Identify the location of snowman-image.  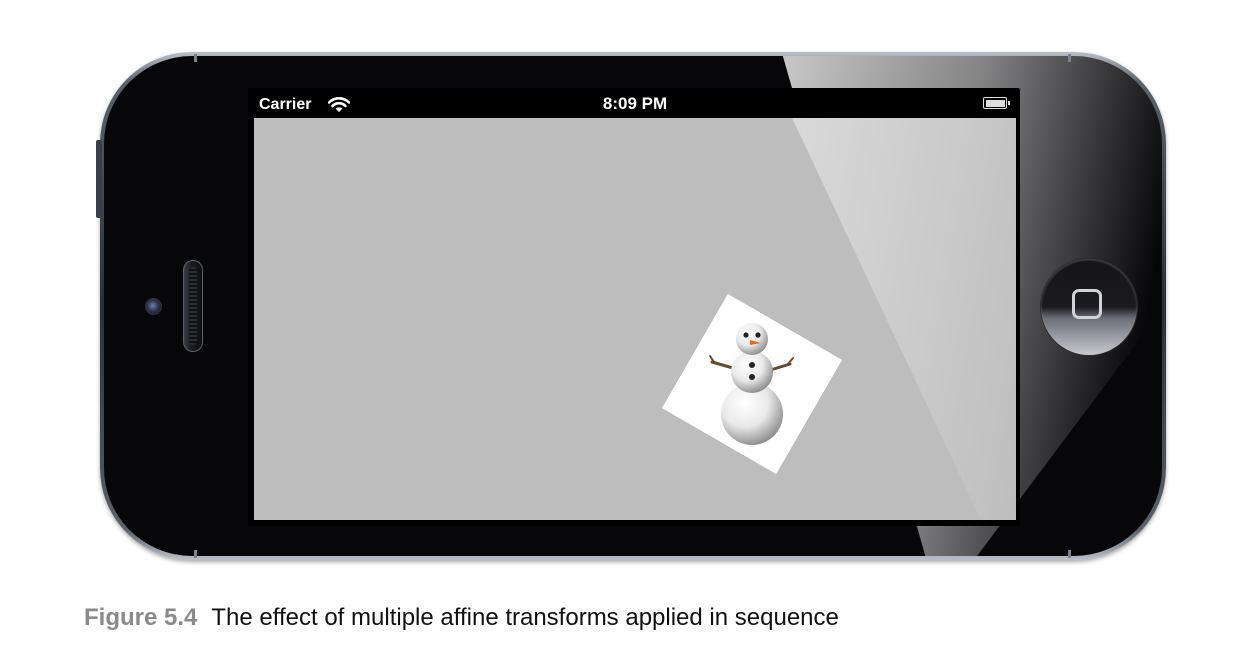
(752, 384).